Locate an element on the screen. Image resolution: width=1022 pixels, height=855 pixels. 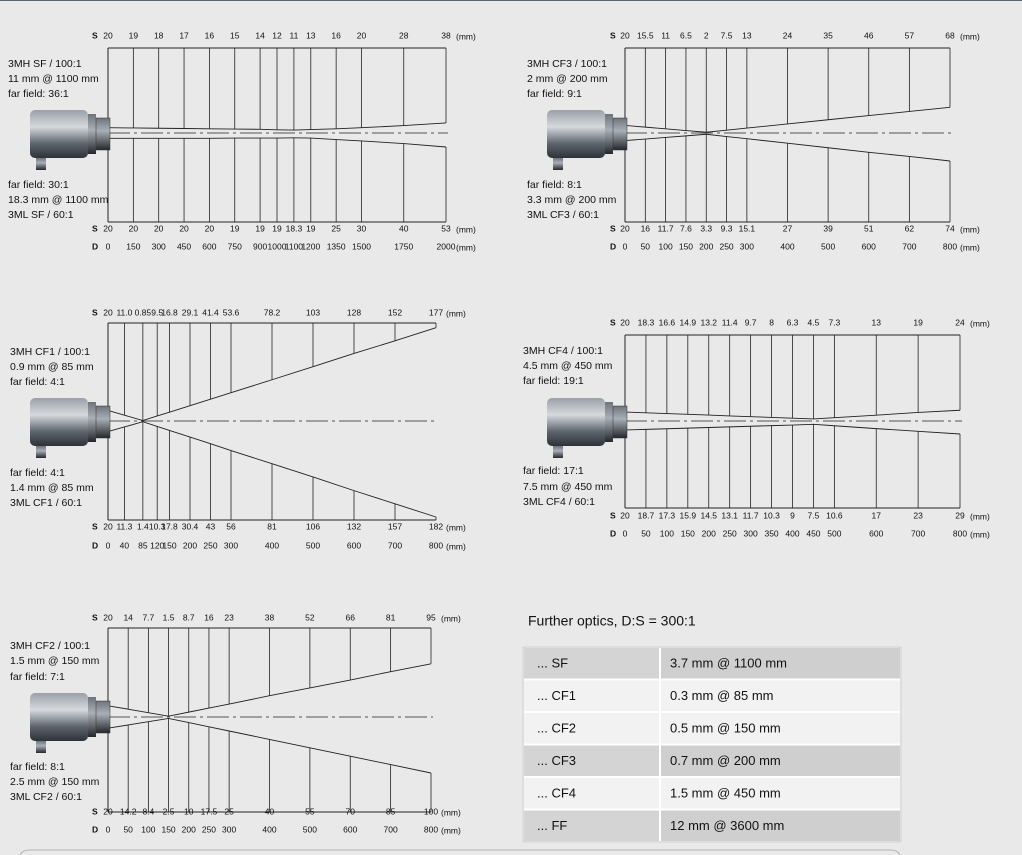
s-top-value: 53.6 is located at coordinates (231, 312).